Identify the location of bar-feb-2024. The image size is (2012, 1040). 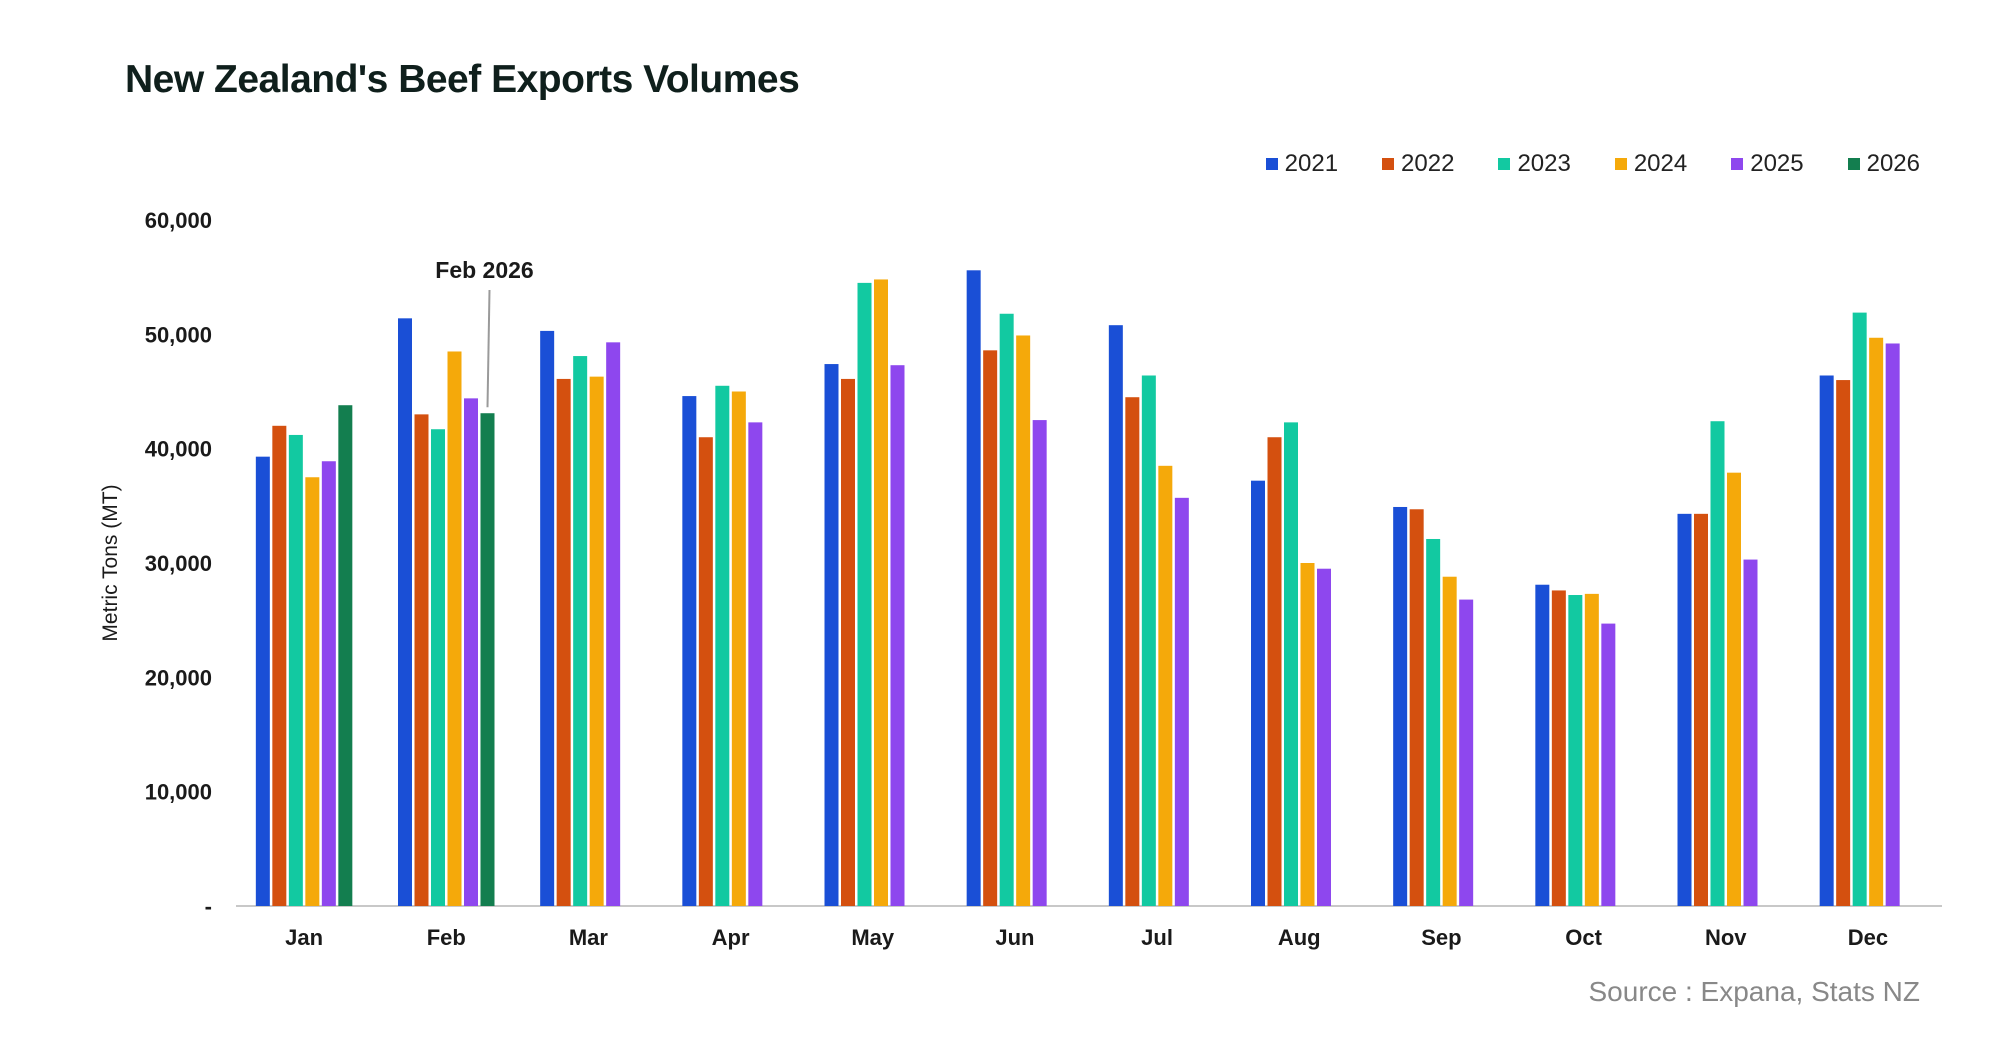
(454, 628).